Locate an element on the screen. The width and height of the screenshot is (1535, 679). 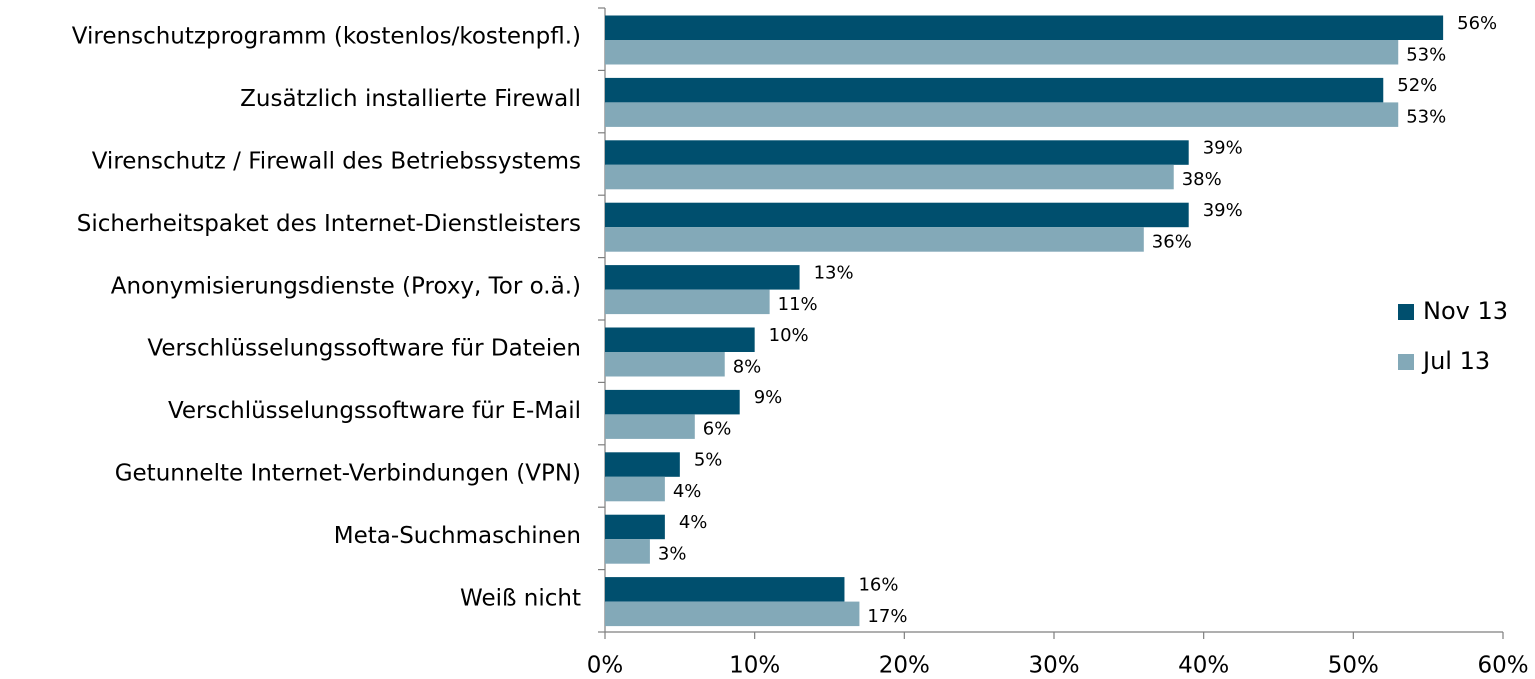
value-label: 38% is located at coordinates (1202, 179).